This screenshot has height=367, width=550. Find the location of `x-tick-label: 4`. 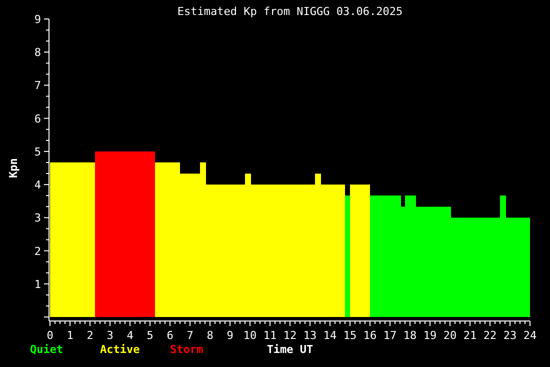

x-tick-label: 4 is located at coordinates (130, 335).